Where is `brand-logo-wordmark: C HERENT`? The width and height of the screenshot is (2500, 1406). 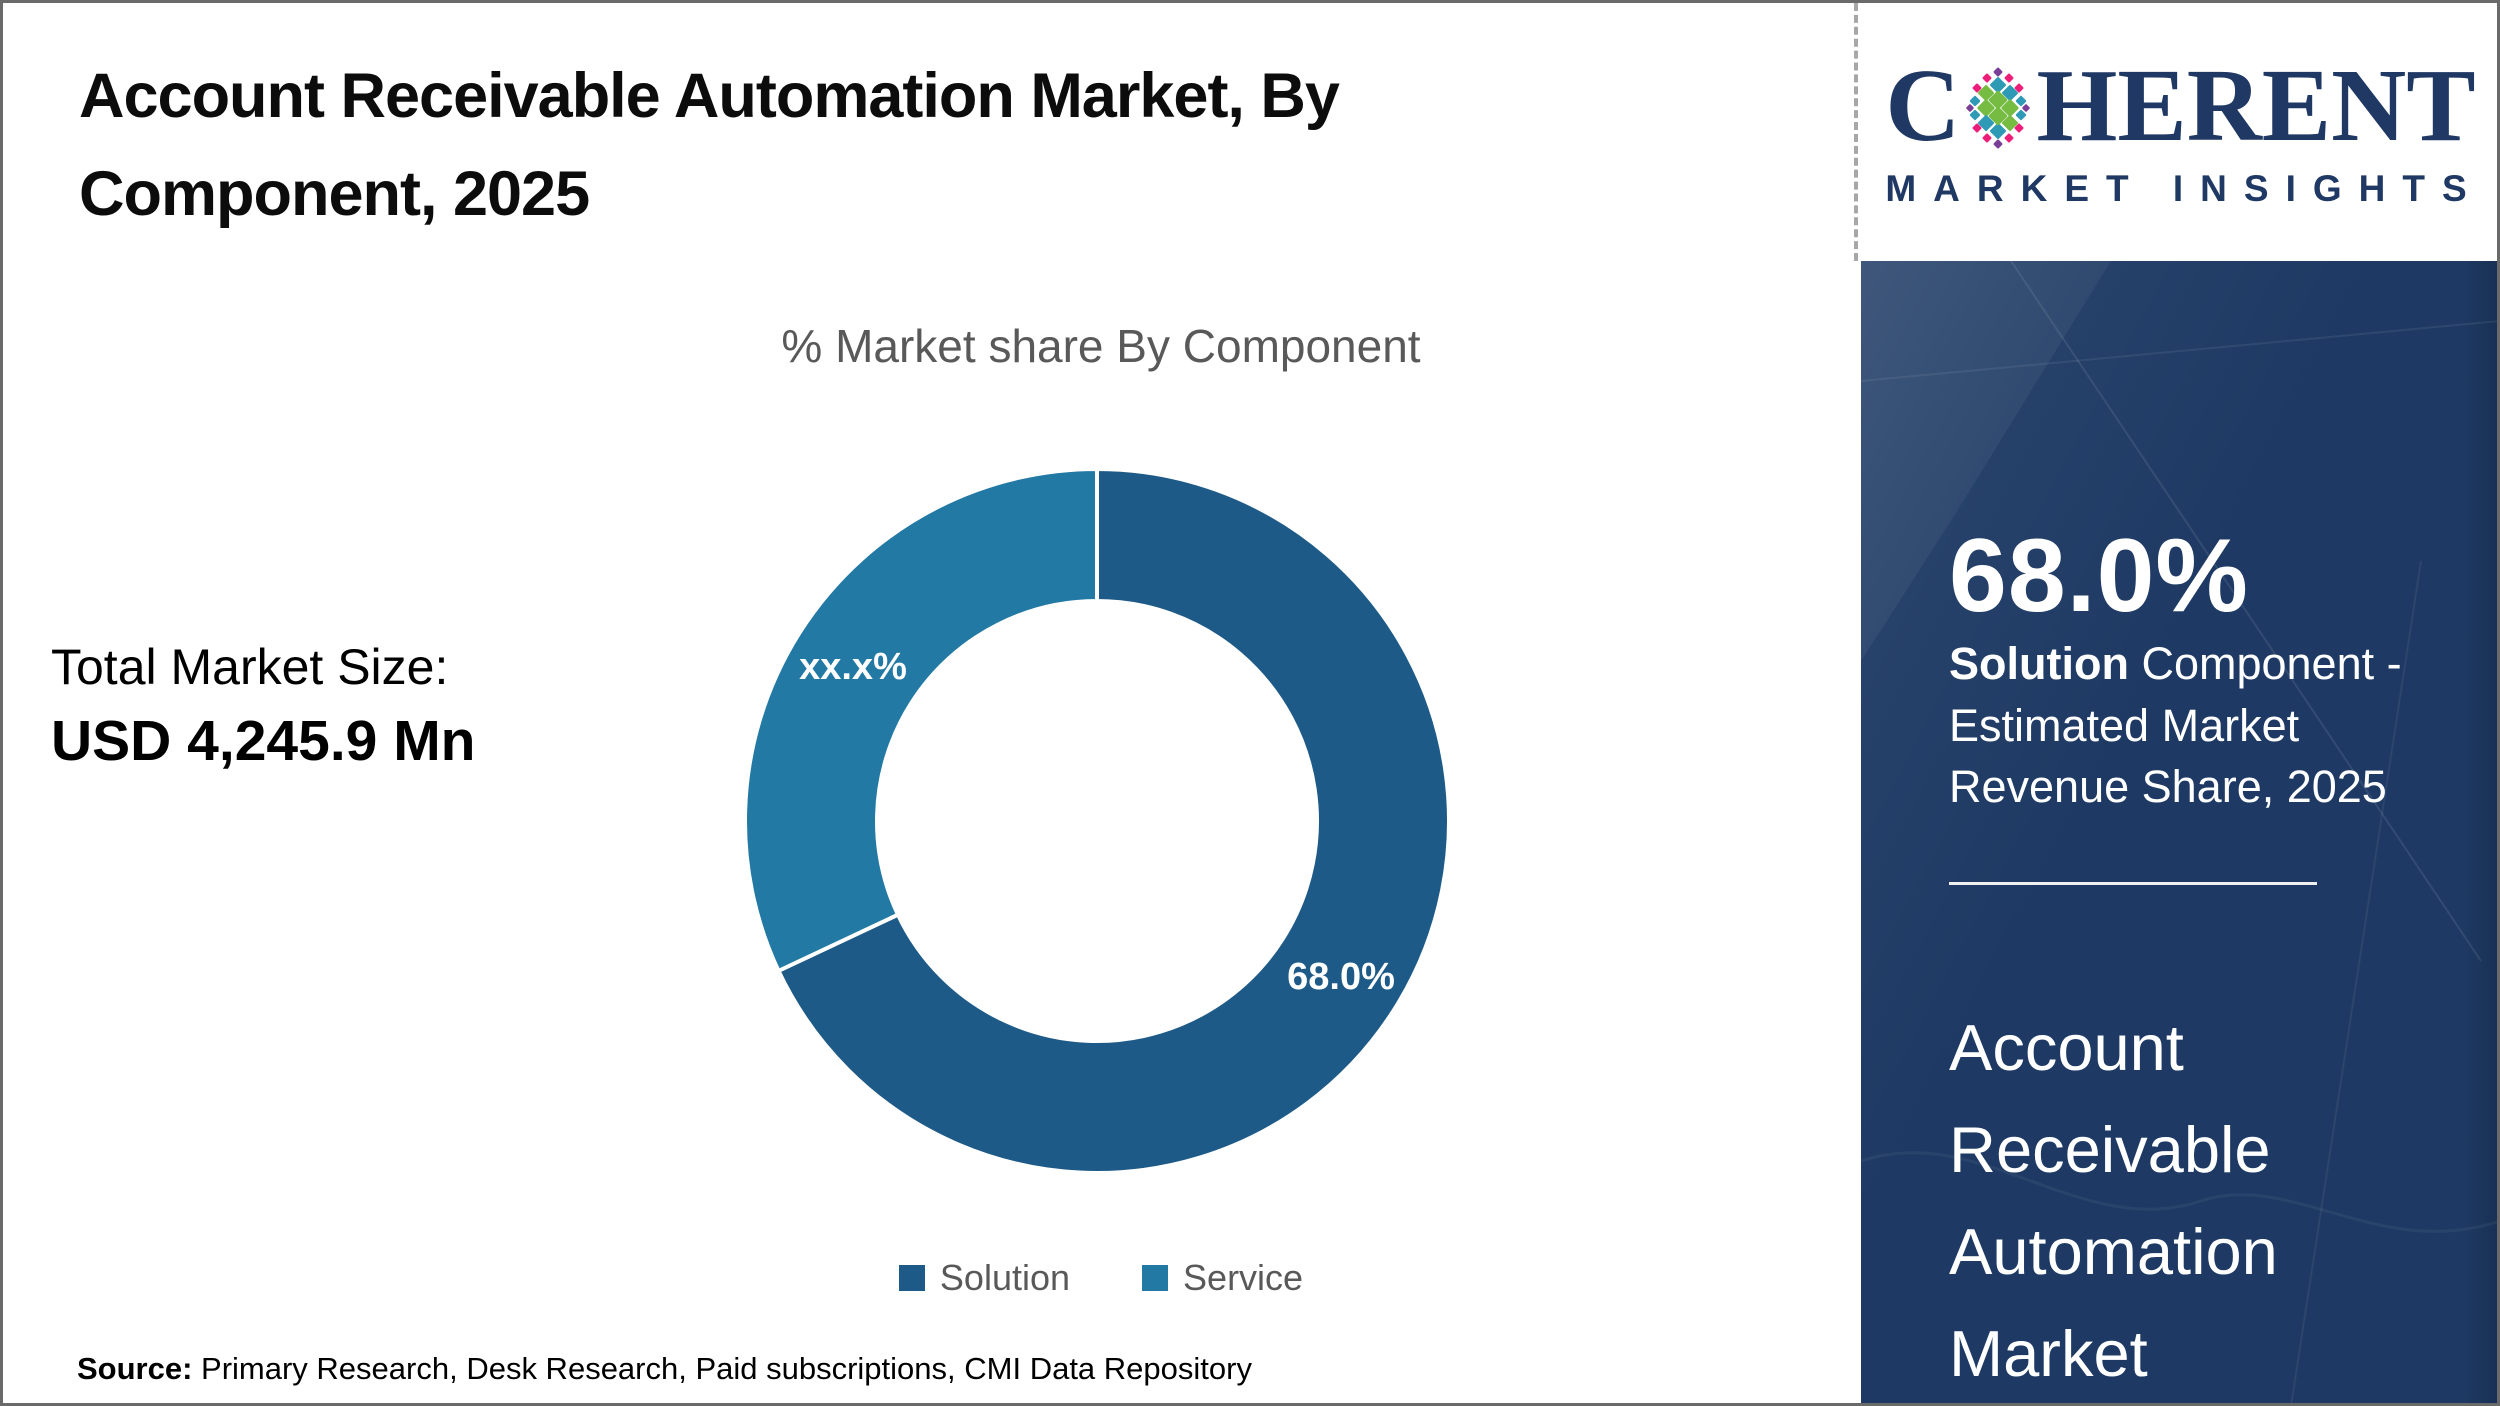 brand-logo-wordmark: C HERENT is located at coordinates (2180, 106).